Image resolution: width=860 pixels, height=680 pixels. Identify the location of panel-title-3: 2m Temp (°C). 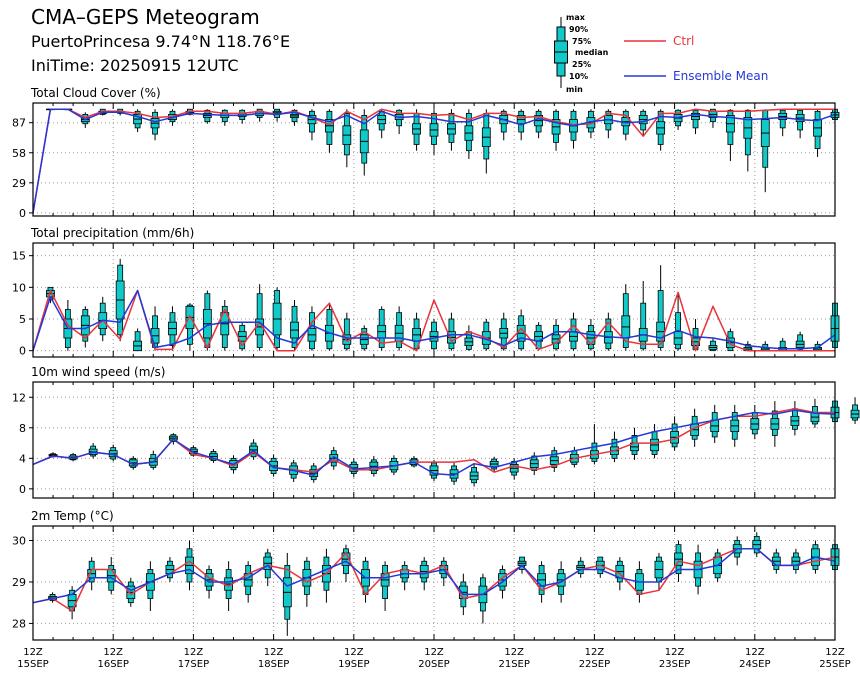
(72, 516).